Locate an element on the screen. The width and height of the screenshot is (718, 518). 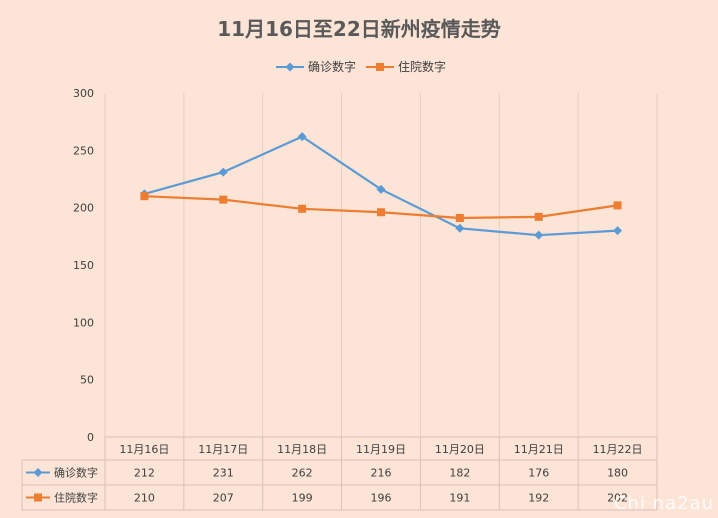
x-tick-label: 11月20日 is located at coordinates (460, 449).